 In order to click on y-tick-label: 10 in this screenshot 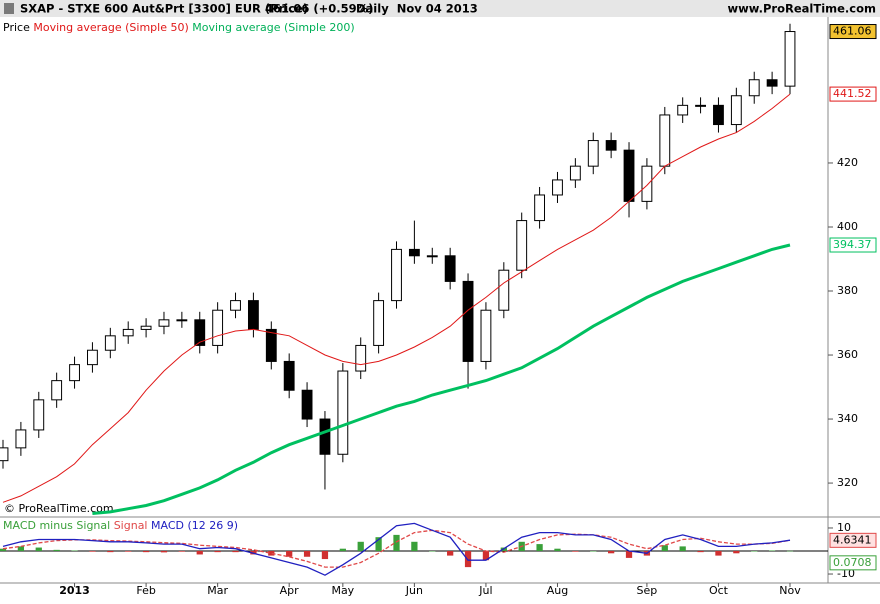, I will do `click(844, 527)`.